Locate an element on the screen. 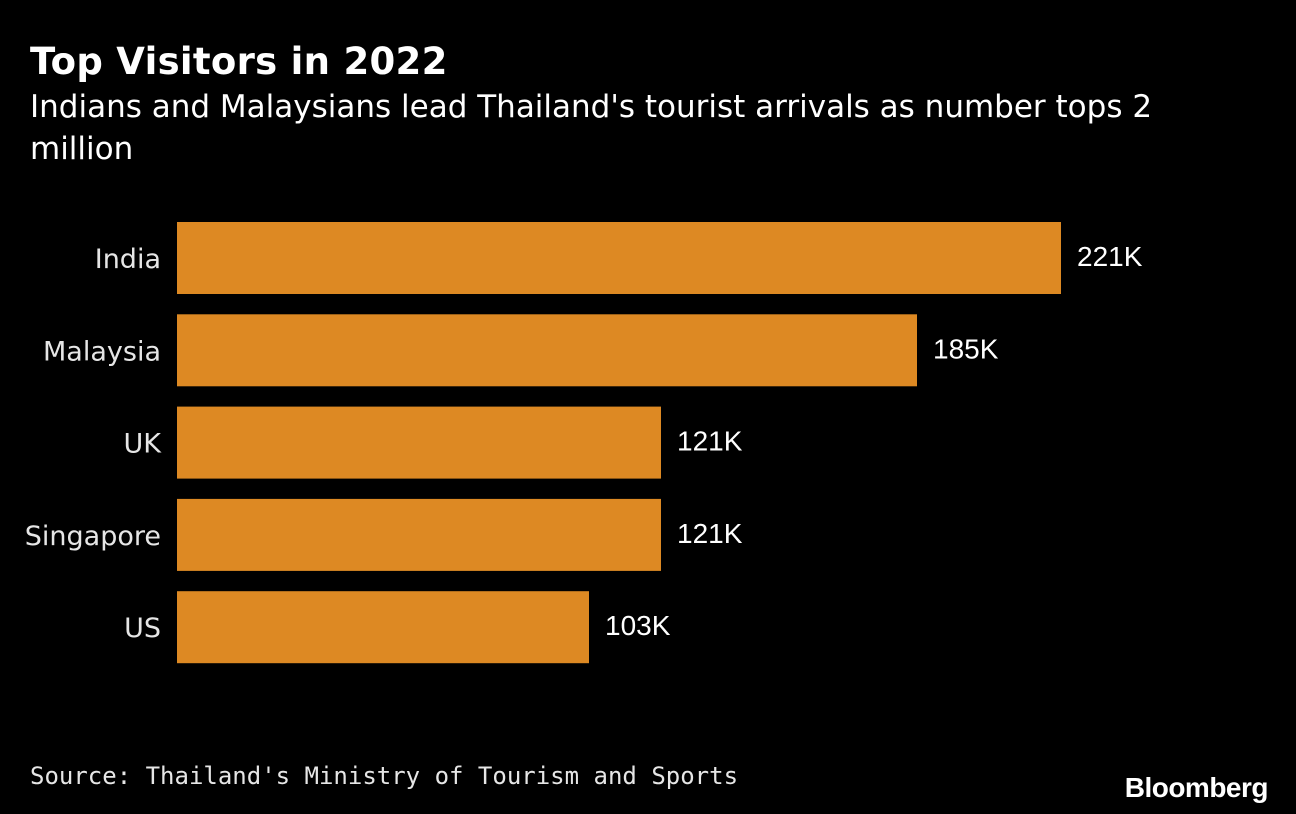  value-label: 185K is located at coordinates (966, 348).